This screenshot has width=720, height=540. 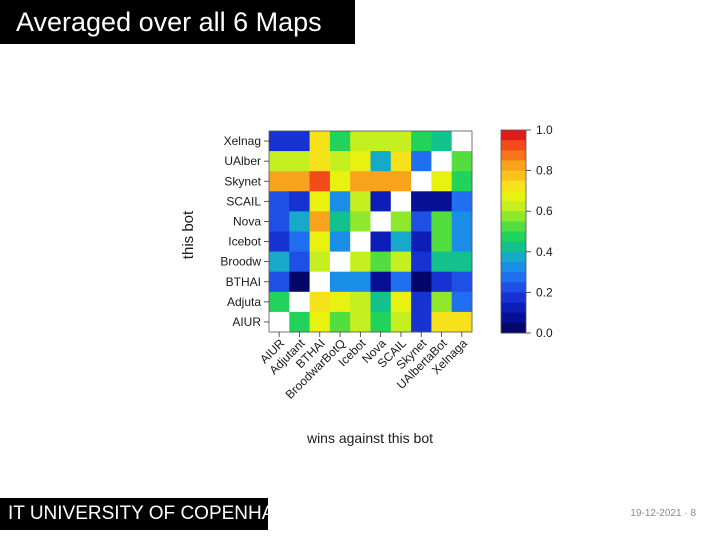 I want to click on colorbar-tick-label: 0.2, so click(x=544, y=292).